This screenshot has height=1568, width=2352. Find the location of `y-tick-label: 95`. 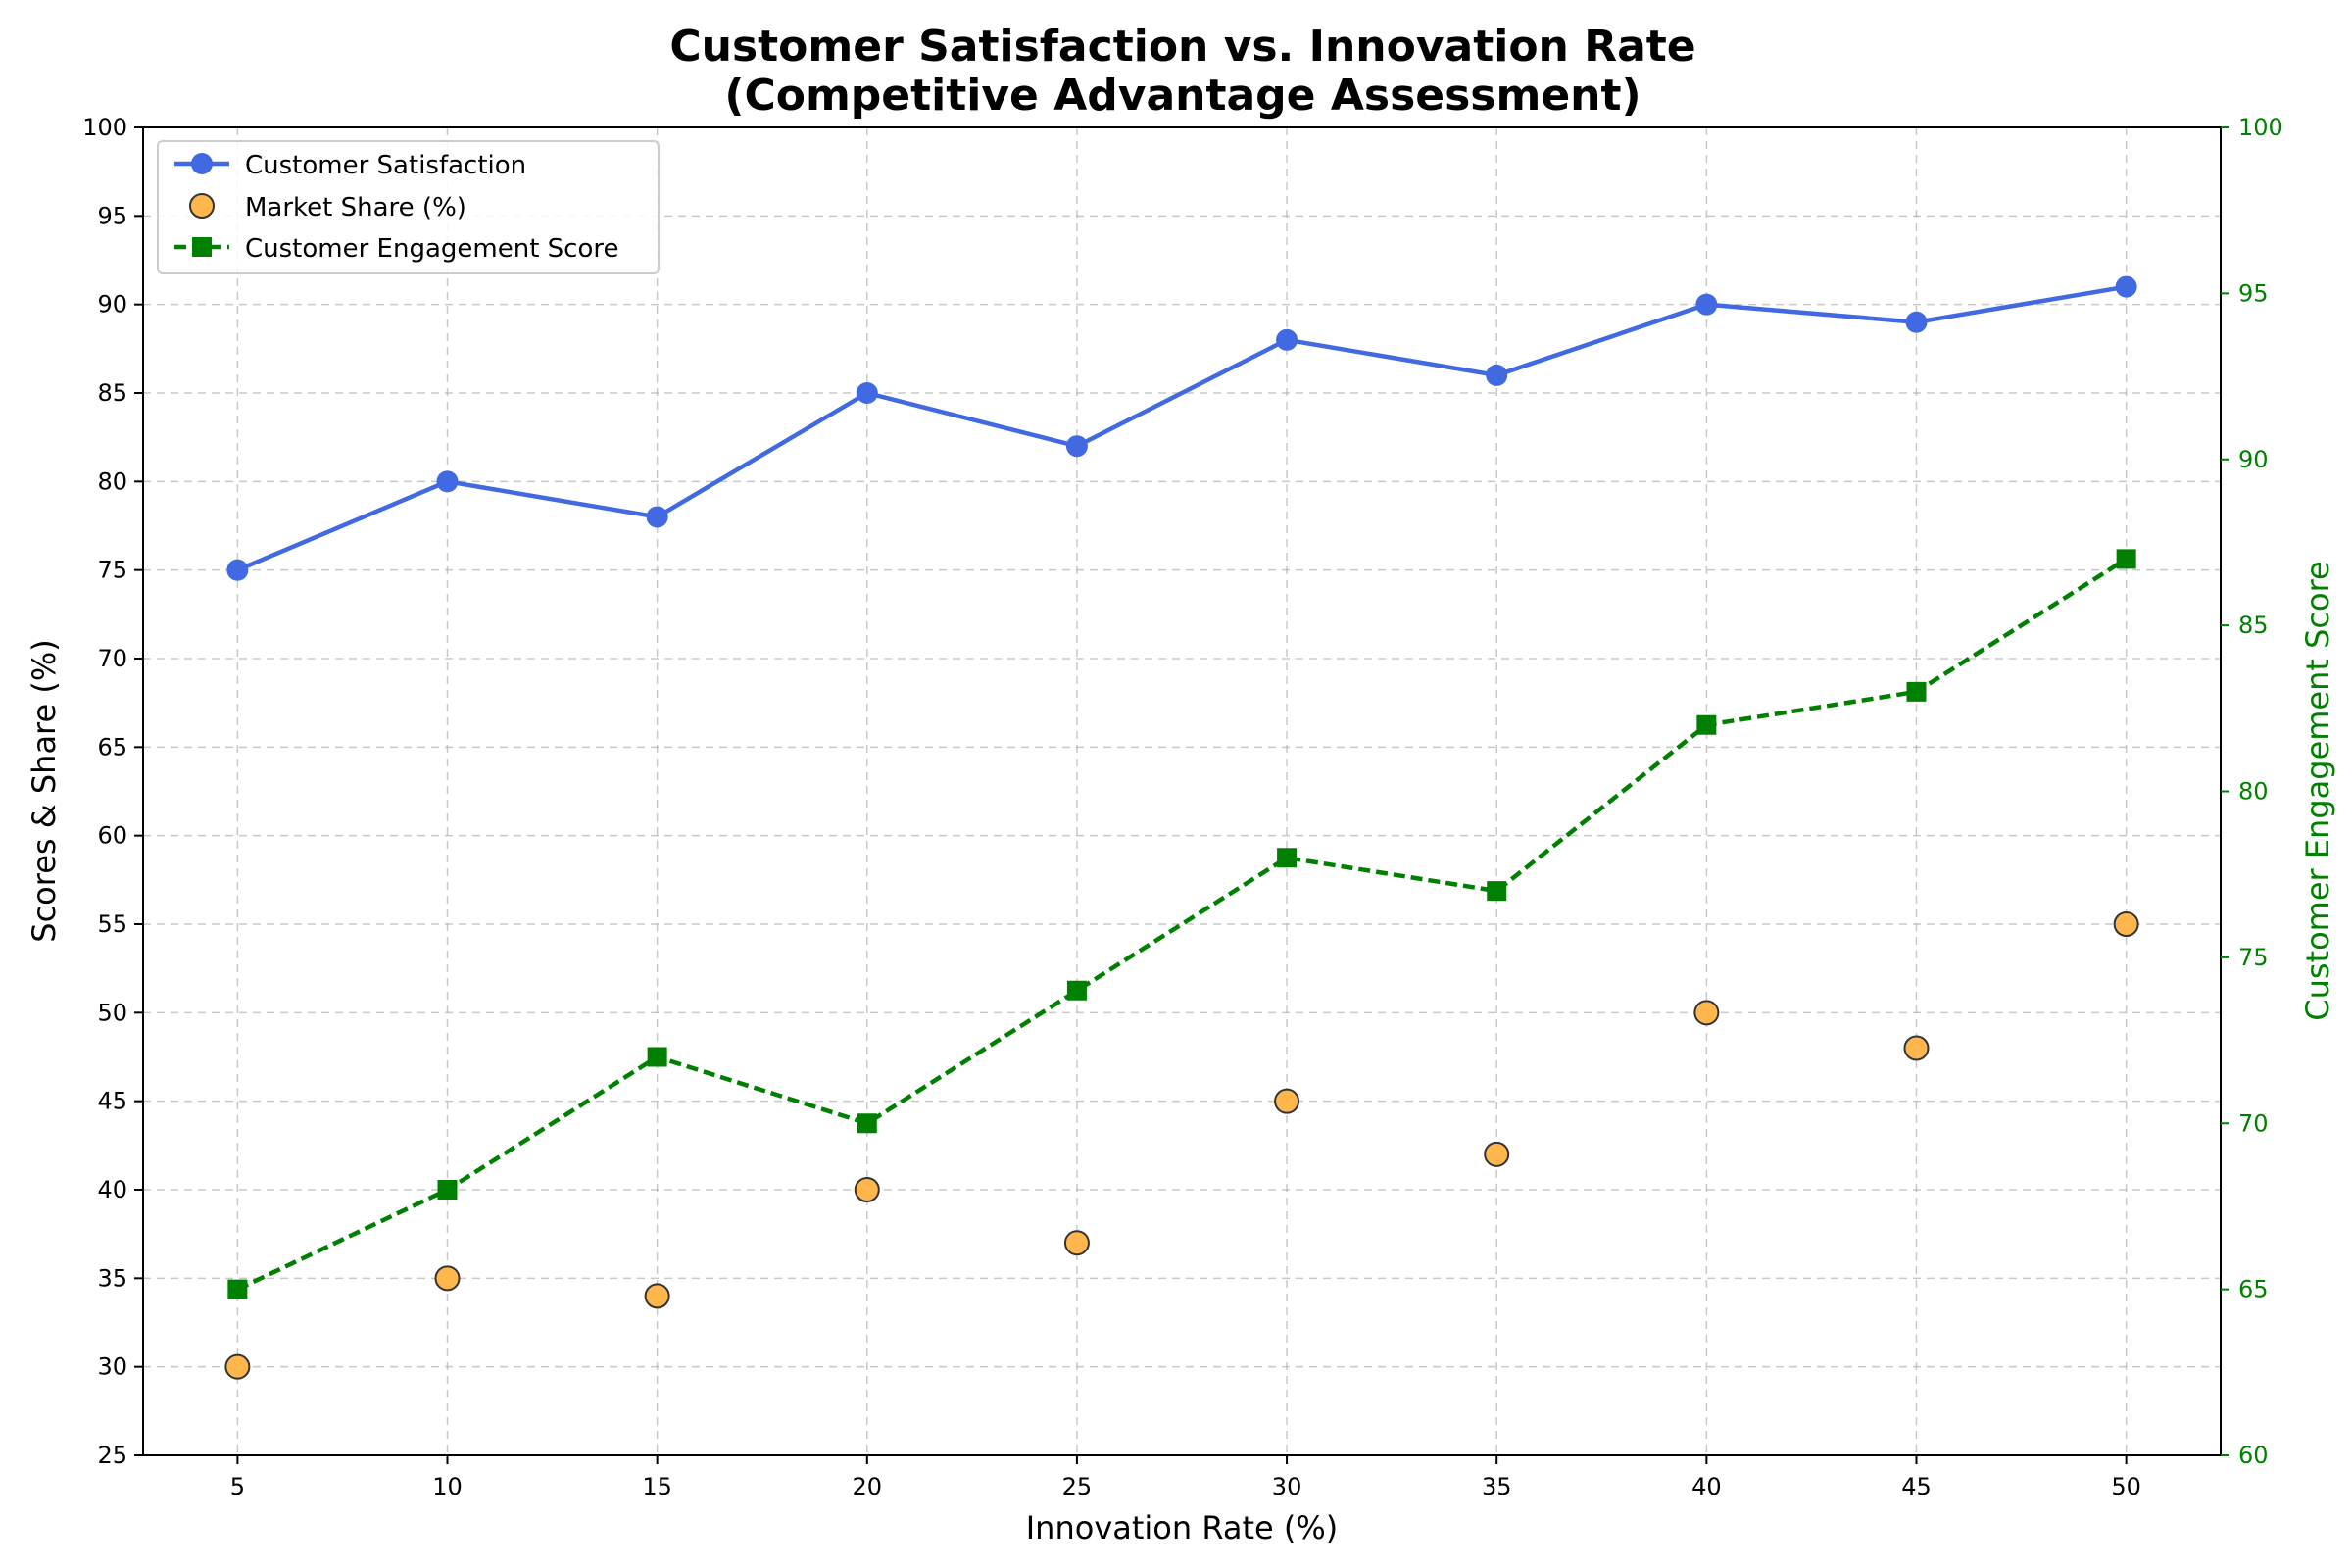

y-tick-label: 95 is located at coordinates (112, 215).